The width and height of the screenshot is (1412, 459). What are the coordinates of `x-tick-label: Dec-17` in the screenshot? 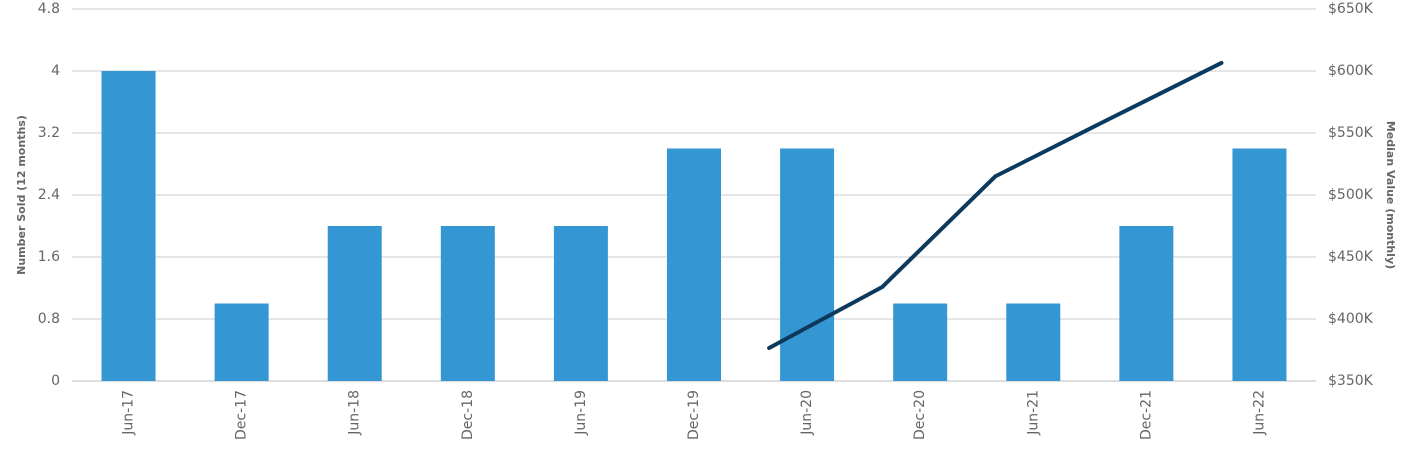 It's located at (242, 415).